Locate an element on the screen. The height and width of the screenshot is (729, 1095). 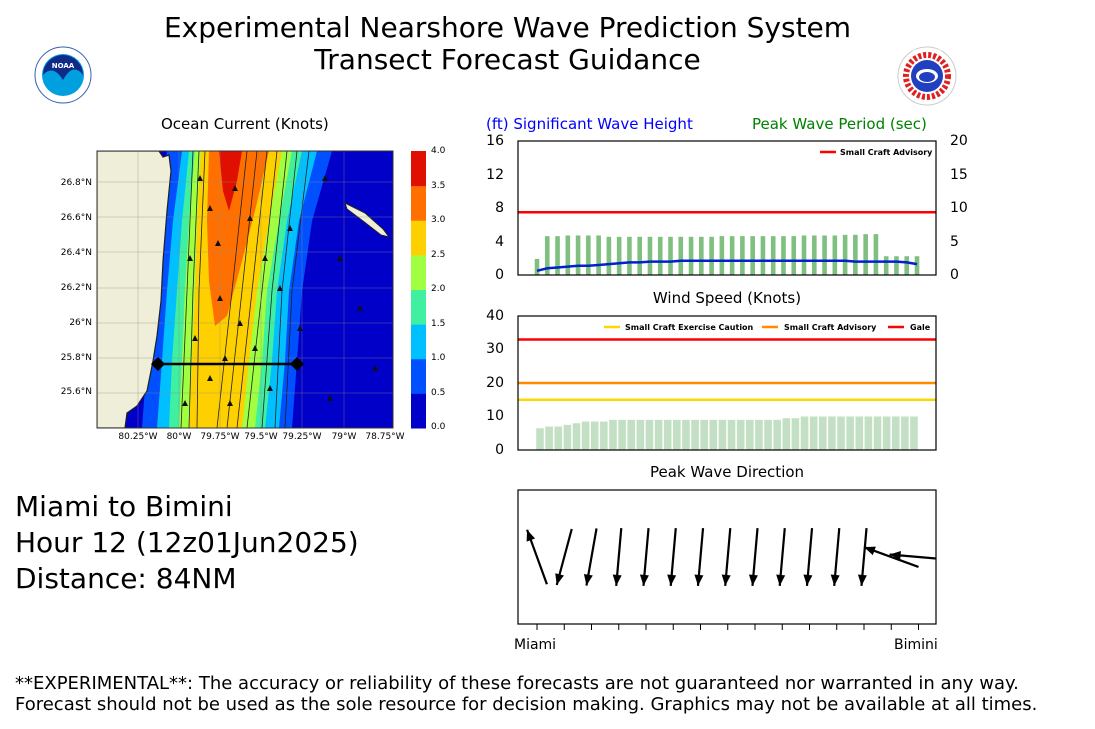
wave-right-tick: 10 is located at coordinates (959, 208).